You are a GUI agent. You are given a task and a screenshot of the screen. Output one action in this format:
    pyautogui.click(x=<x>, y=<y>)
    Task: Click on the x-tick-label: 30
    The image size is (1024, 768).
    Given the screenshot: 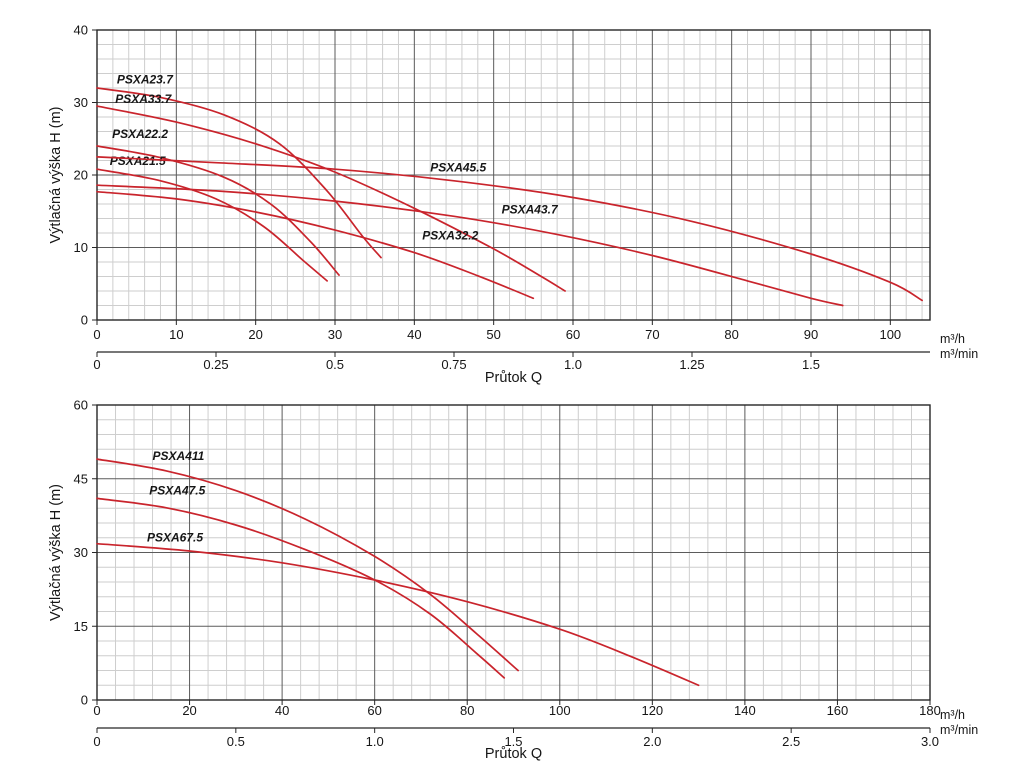 What is the action you would take?
    pyautogui.click(x=335, y=334)
    